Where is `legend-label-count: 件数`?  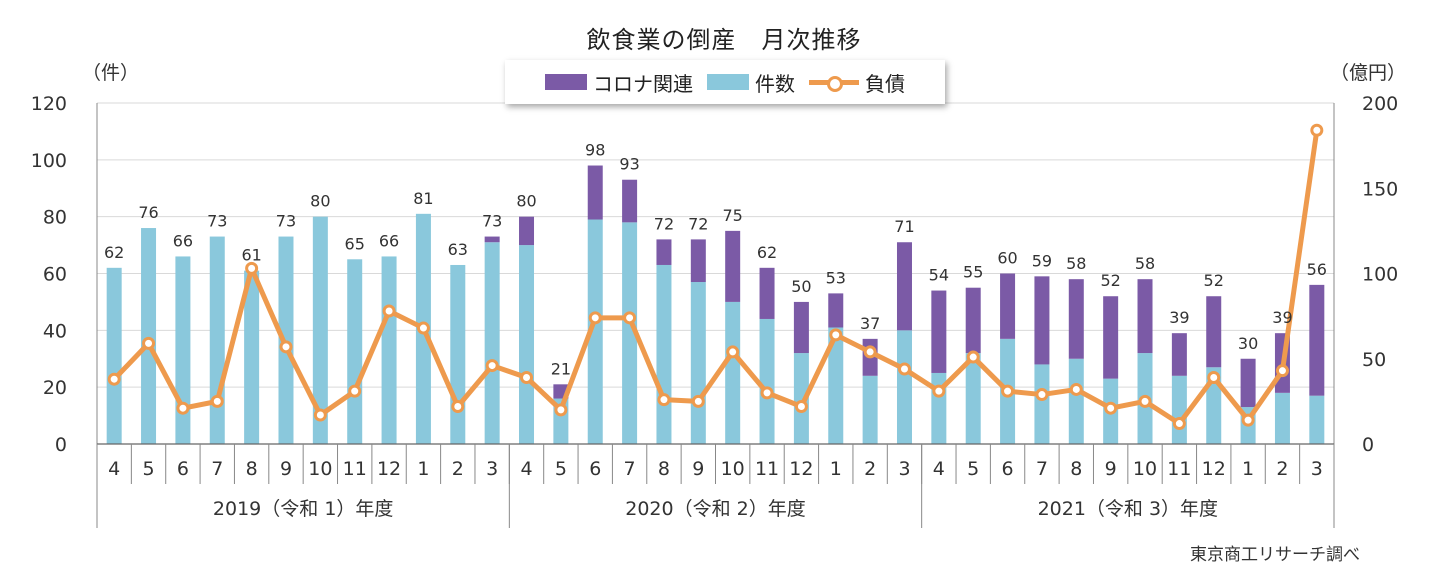 legend-label-count: 件数 is located at coordinates (775, 83).